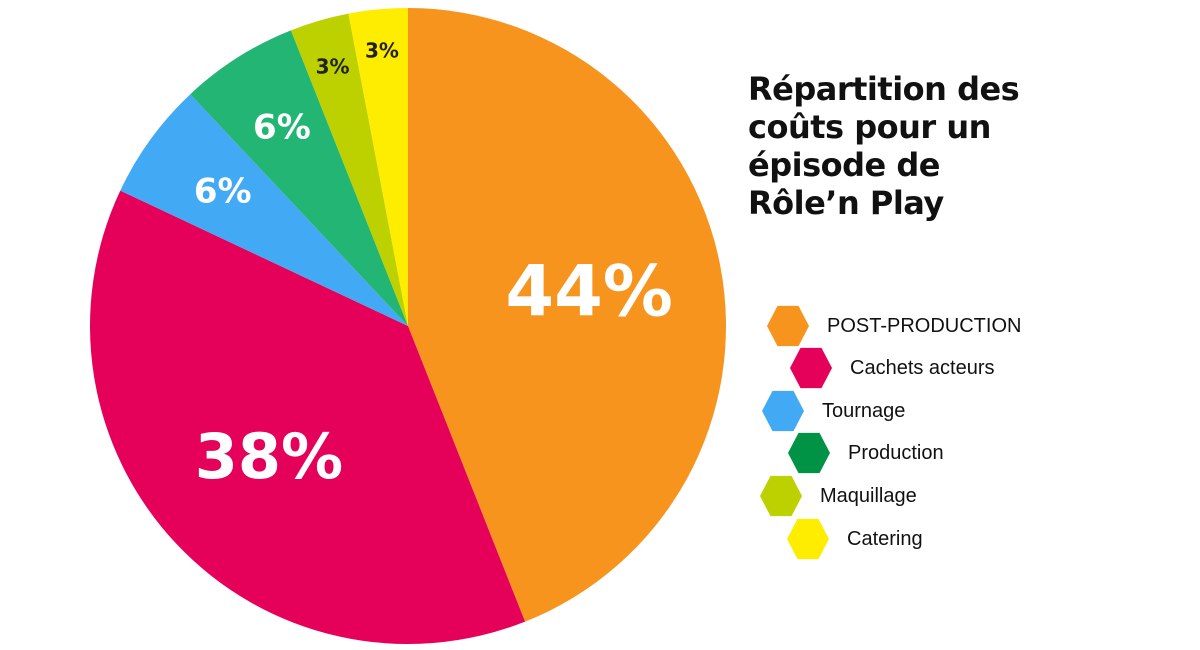 The height and width of the screenshot is (650, 1200). What do you see at coordinates (864, 410) in the screenshot?
I see `legend-label: Tournage` at bounding box center [864, 410].